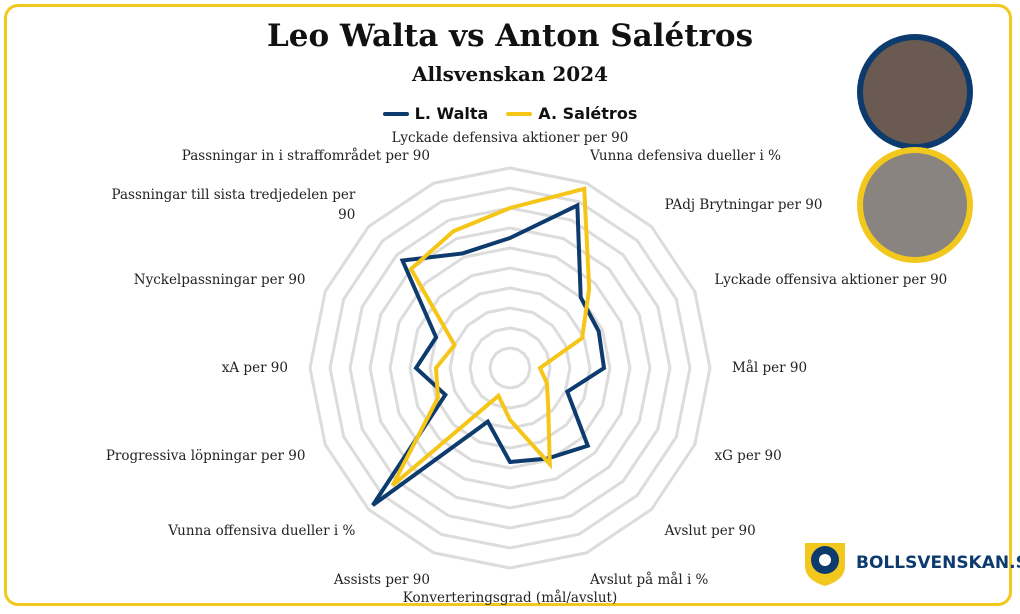 This screenshot has height=614, width=1020. I want to click on axis-label: Vunna defensiva dueller i %, so click(685, 155).